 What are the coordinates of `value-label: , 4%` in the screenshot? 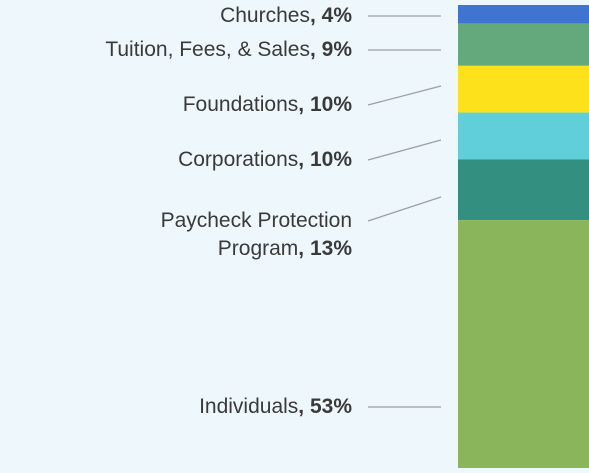 It's located at (330, 15).